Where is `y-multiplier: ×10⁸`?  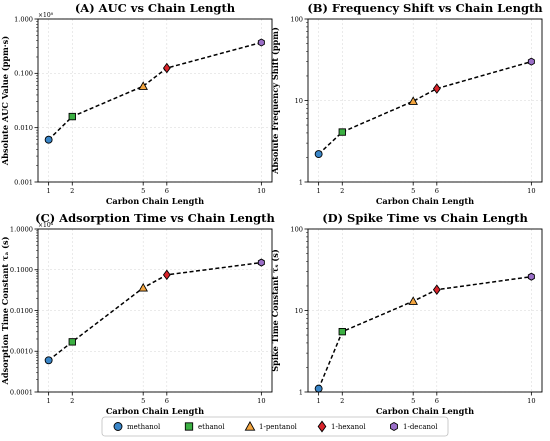
y-multiplier: ×10⁸ is located at coordinates (46, 15).